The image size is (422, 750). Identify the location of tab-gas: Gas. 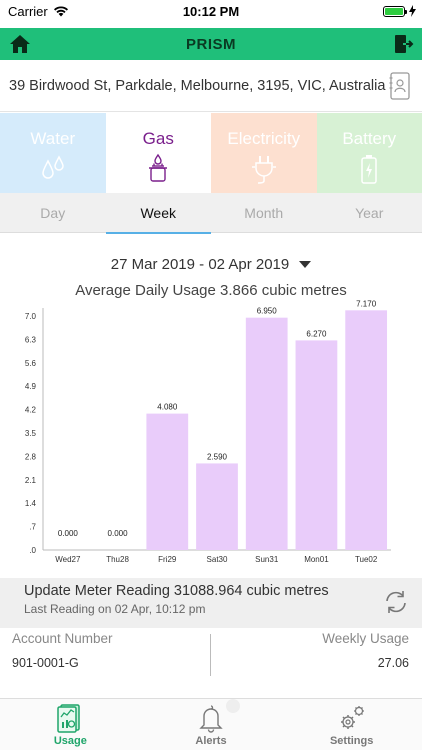
(158, 153).